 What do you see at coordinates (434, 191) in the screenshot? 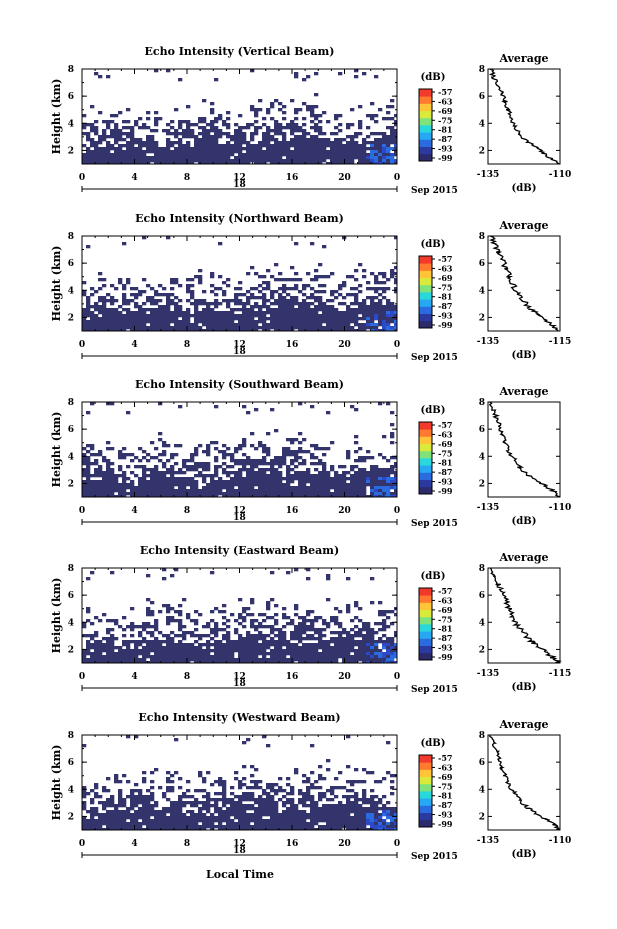
I see `date-label: Sep 2015` at bounding box center [434, 191].